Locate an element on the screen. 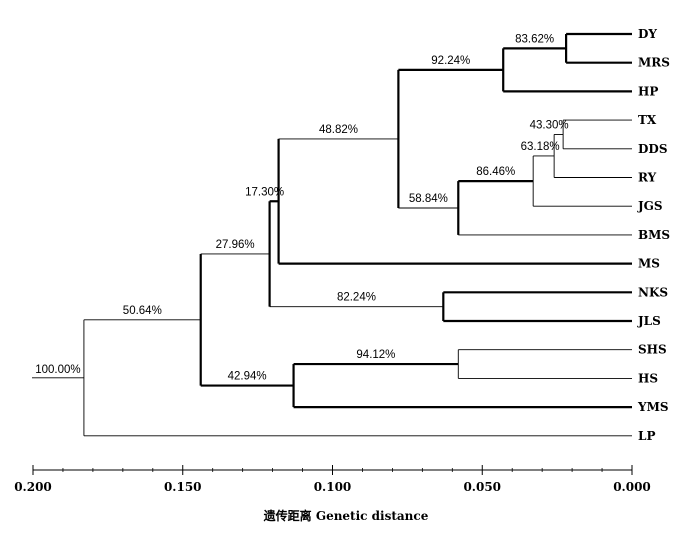 Image resolution: width=697 pixels, height=535 pixels. distance-axis: 0.200 0.150 0.100 0.050 0.000 is located at coordinates (332, 479).